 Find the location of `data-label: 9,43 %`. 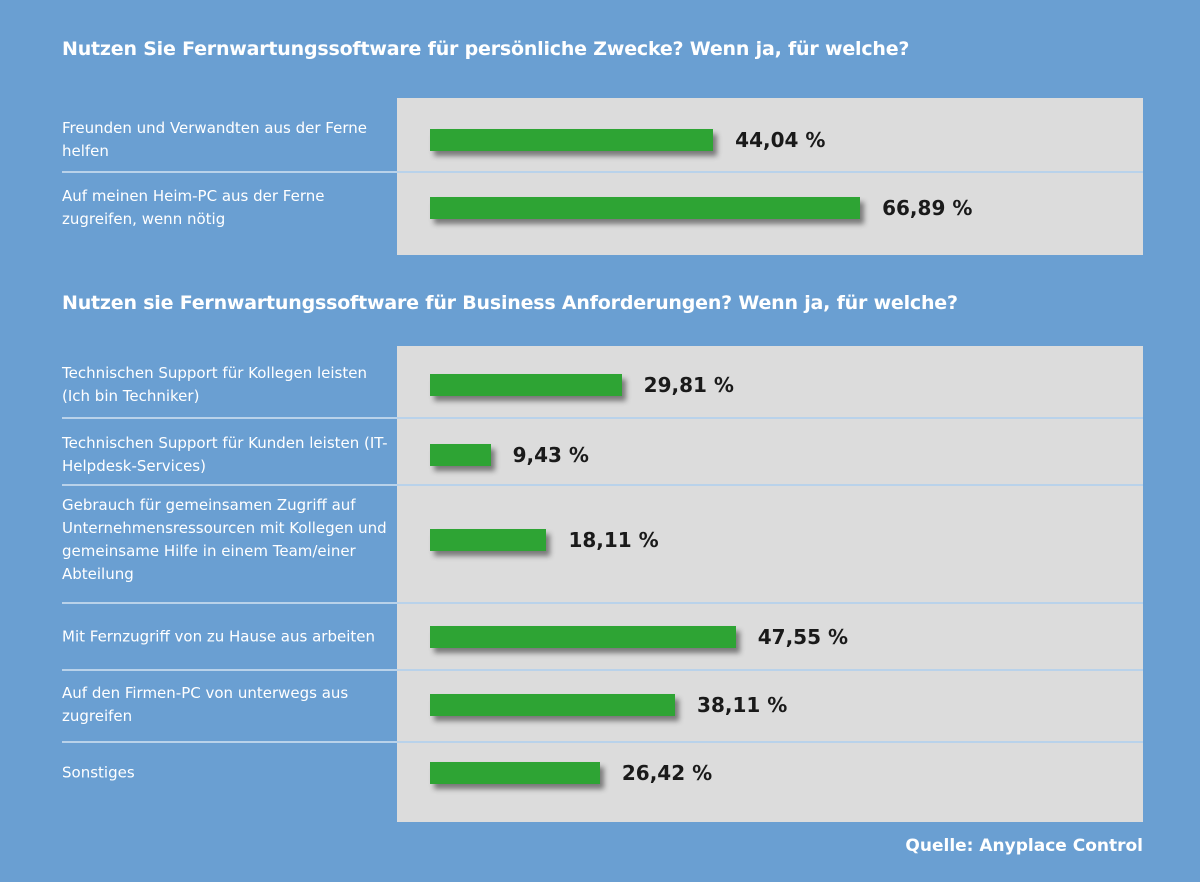

data-label: 9,43 % is located at coordinates (550, 455).